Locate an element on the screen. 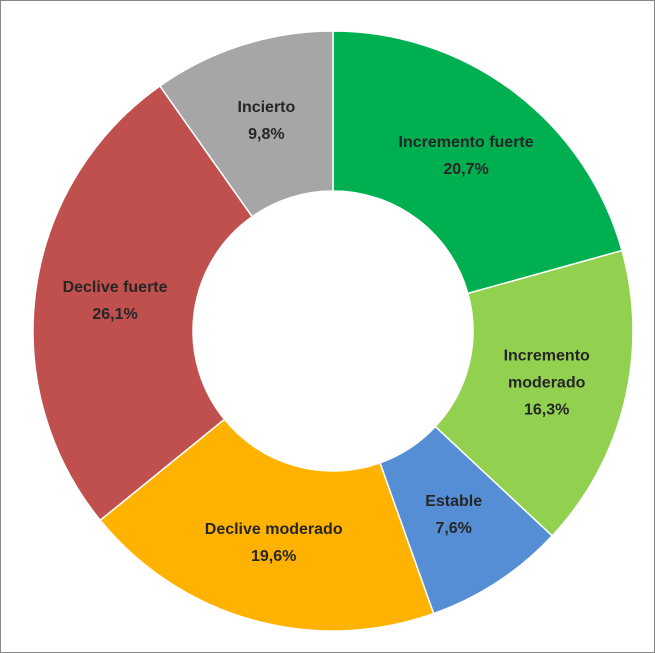 This screenshot has height=653, width=655. value-label: 7,6% is located at coordinates (453, 528).